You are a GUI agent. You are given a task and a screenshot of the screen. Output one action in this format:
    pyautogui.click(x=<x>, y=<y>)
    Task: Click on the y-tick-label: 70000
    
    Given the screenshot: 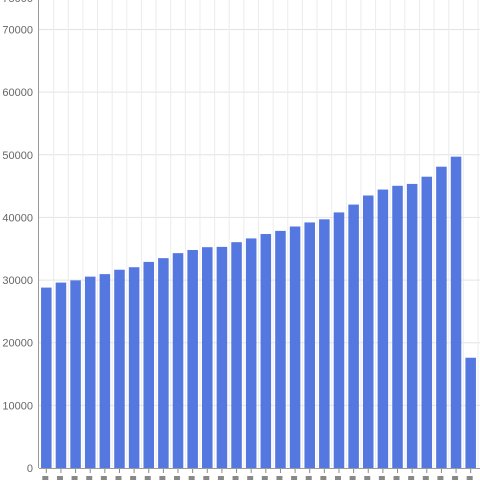 What is the action you would take?
    pyautogui.click(x=17, y=31)
    